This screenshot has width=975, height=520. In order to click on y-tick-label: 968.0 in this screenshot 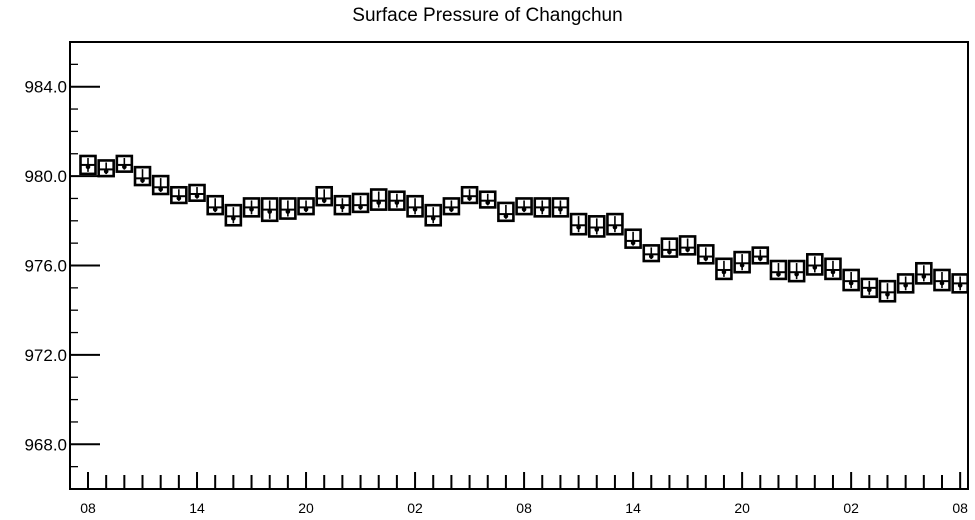, I will do `click(45, 444)`.